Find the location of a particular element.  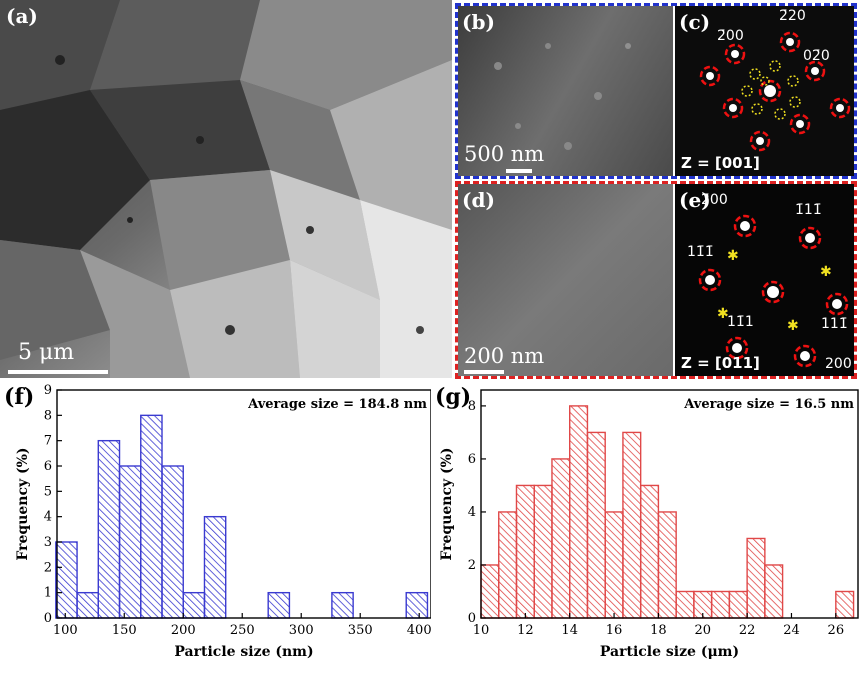

spot-index-c-3: 02̄0 is located at coordinates (816, 56).